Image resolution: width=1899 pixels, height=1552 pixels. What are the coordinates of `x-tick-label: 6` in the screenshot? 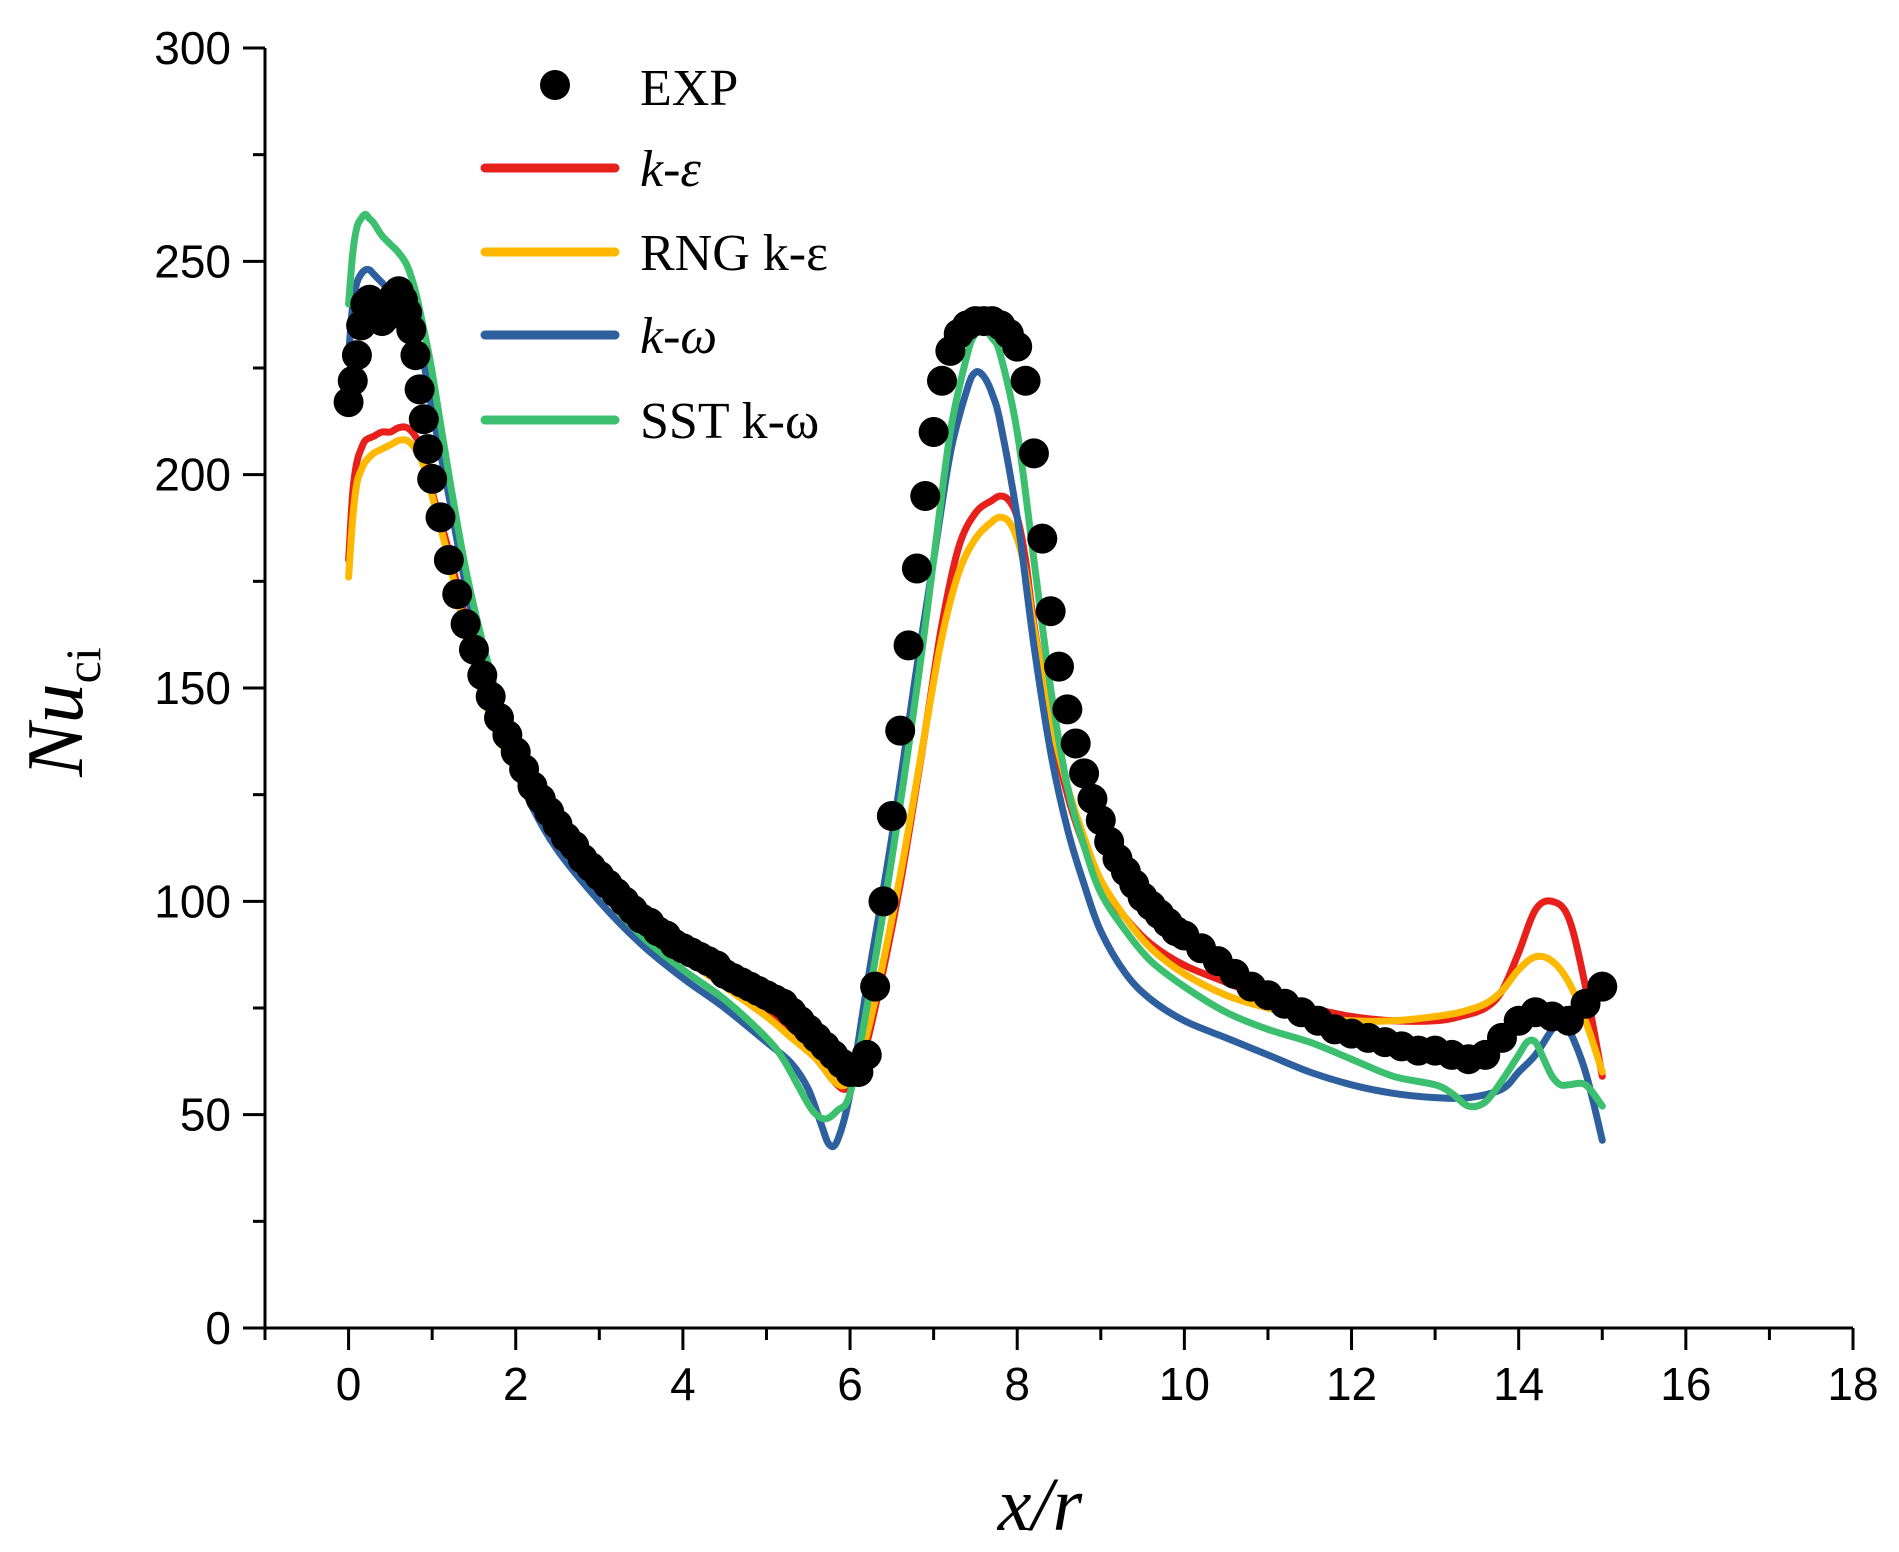 It's located at (850, 1384).